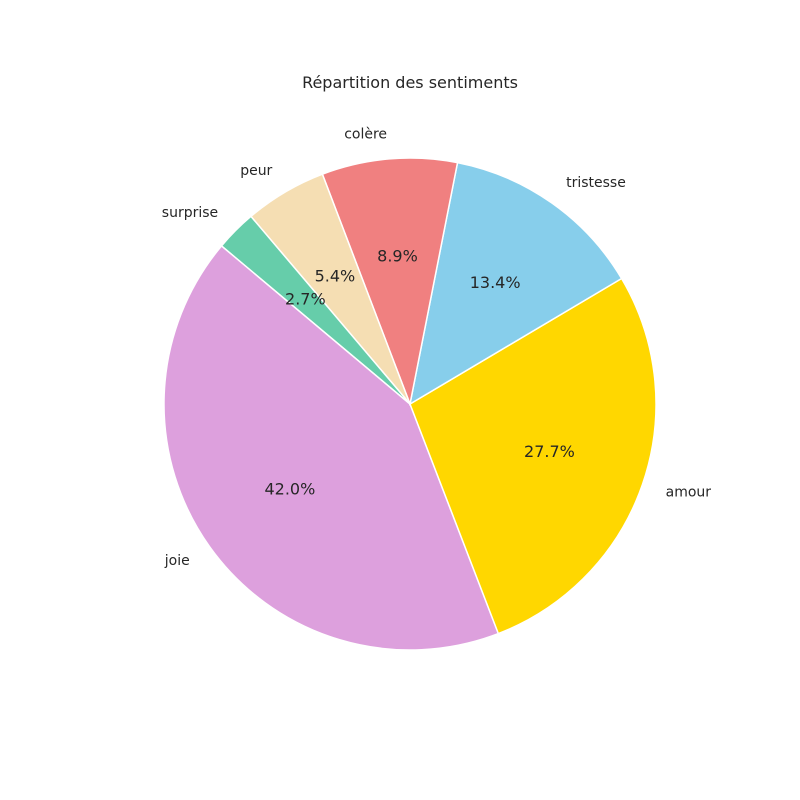  Describe the element at coordinates (177, 561) in the screenshot. I see `slice-label-joie: joie` at that location.